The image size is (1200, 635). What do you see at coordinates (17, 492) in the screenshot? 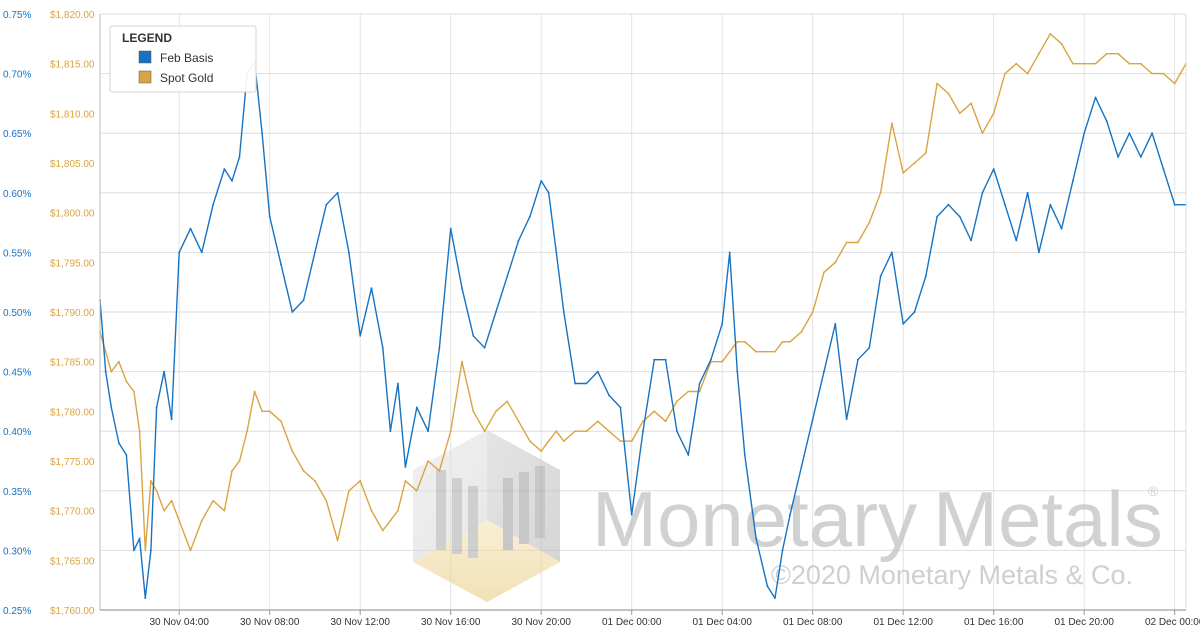
I see `y-tick-basis: 0.35%` at bounding box center [17, 492].